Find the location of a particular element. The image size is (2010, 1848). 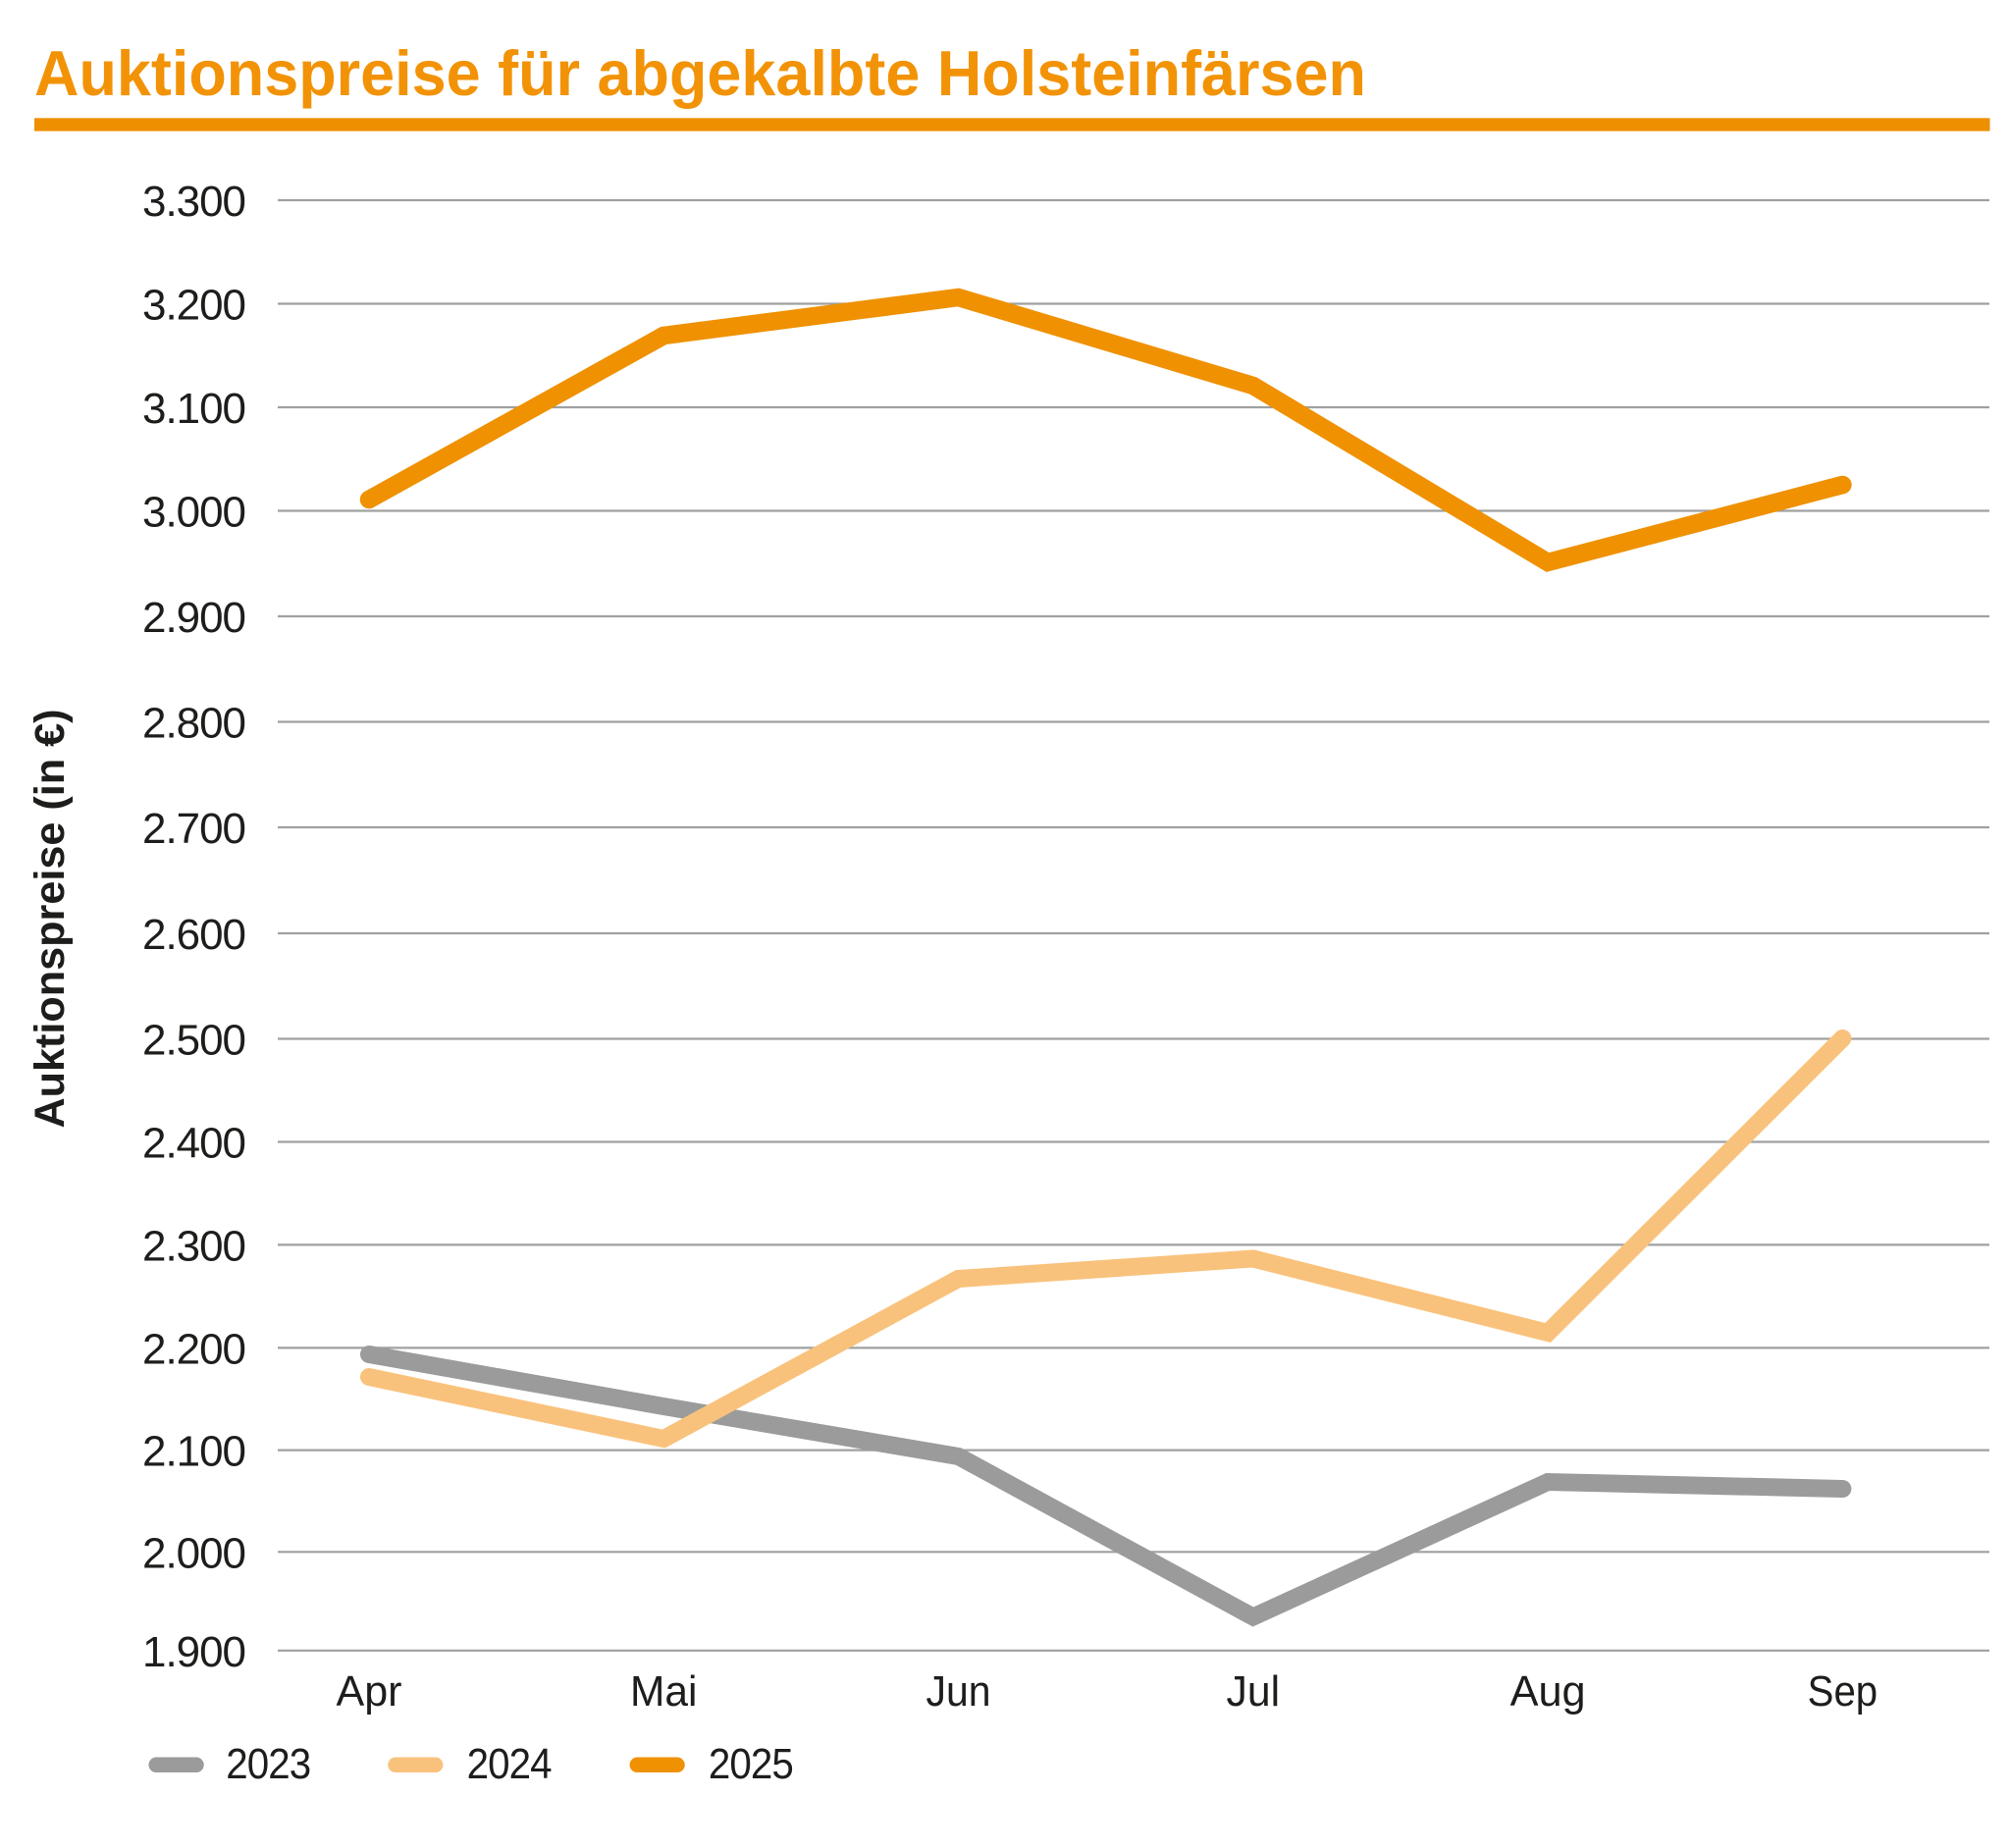

svg-text: 2.600 is located at coordinates (193, 935).